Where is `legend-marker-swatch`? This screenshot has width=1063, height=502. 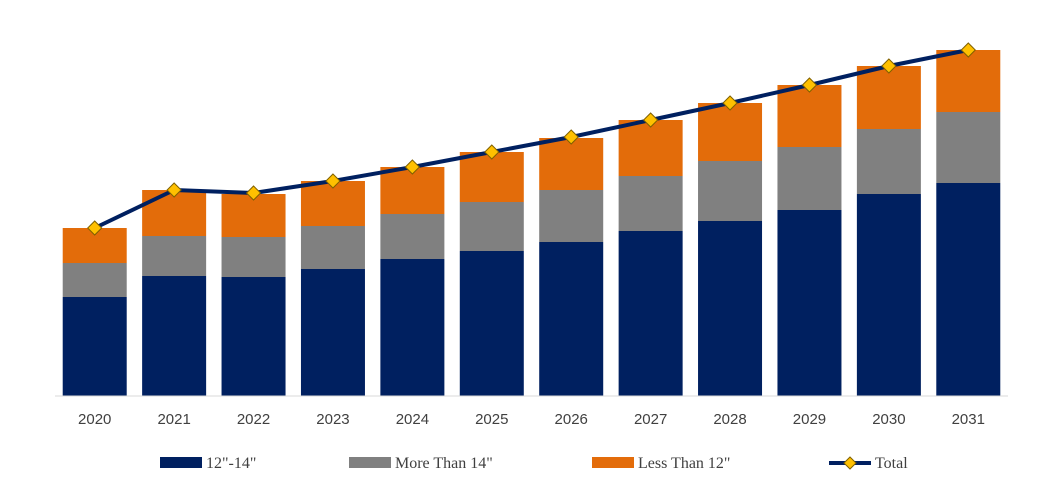 legend-marker-swatch is located at coordinates (850, 463).